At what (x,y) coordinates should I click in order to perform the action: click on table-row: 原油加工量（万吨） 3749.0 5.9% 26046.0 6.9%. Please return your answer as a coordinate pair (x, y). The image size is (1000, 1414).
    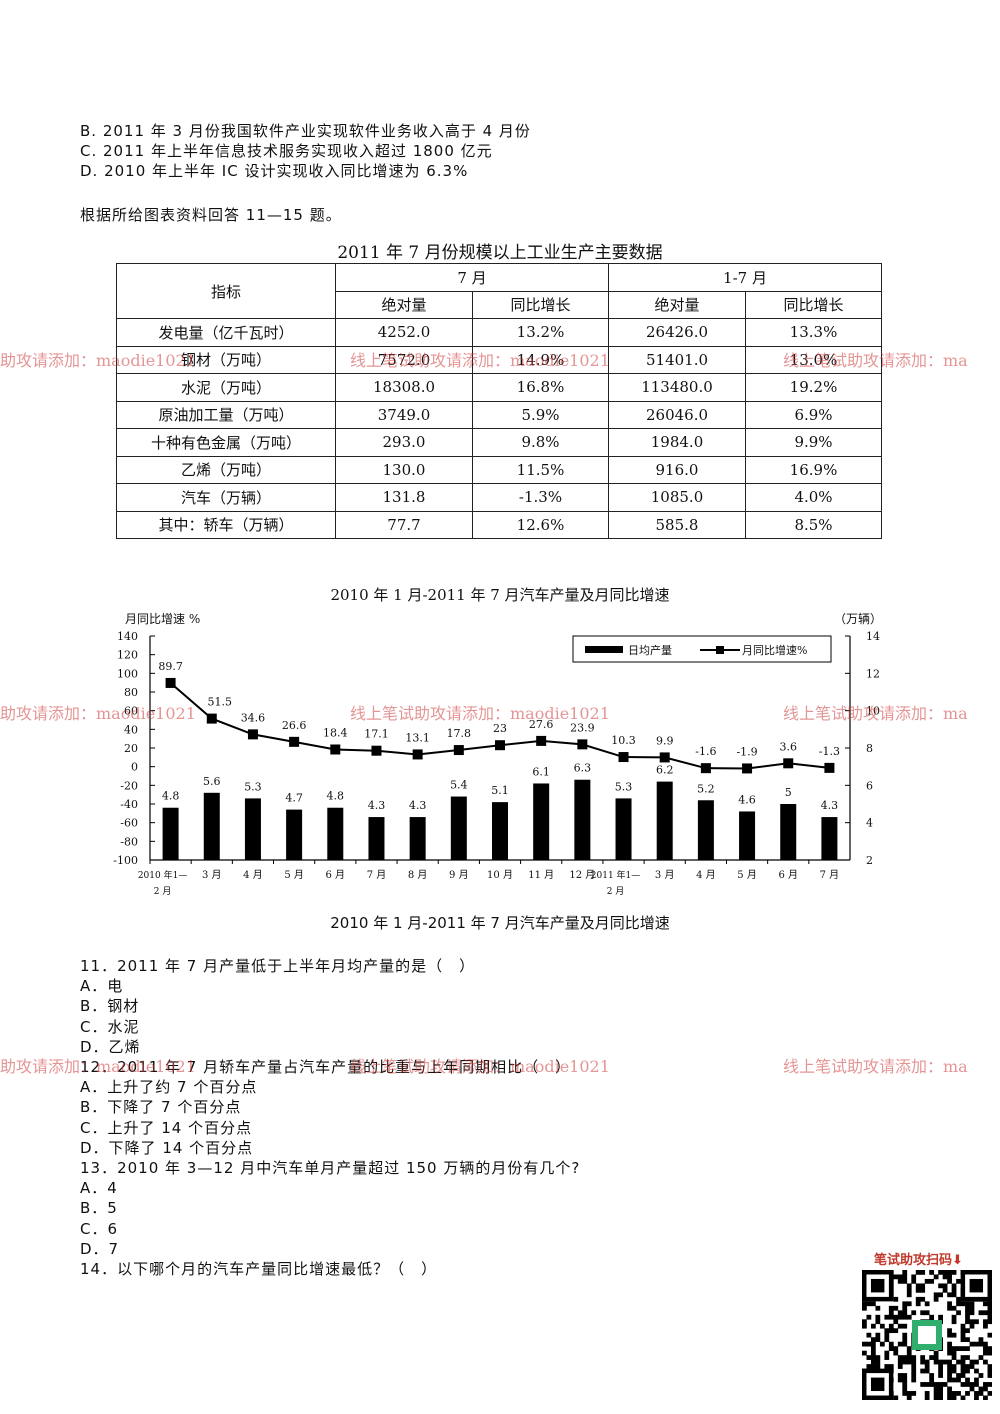
    Looking at the image, I should click on (499, 414).